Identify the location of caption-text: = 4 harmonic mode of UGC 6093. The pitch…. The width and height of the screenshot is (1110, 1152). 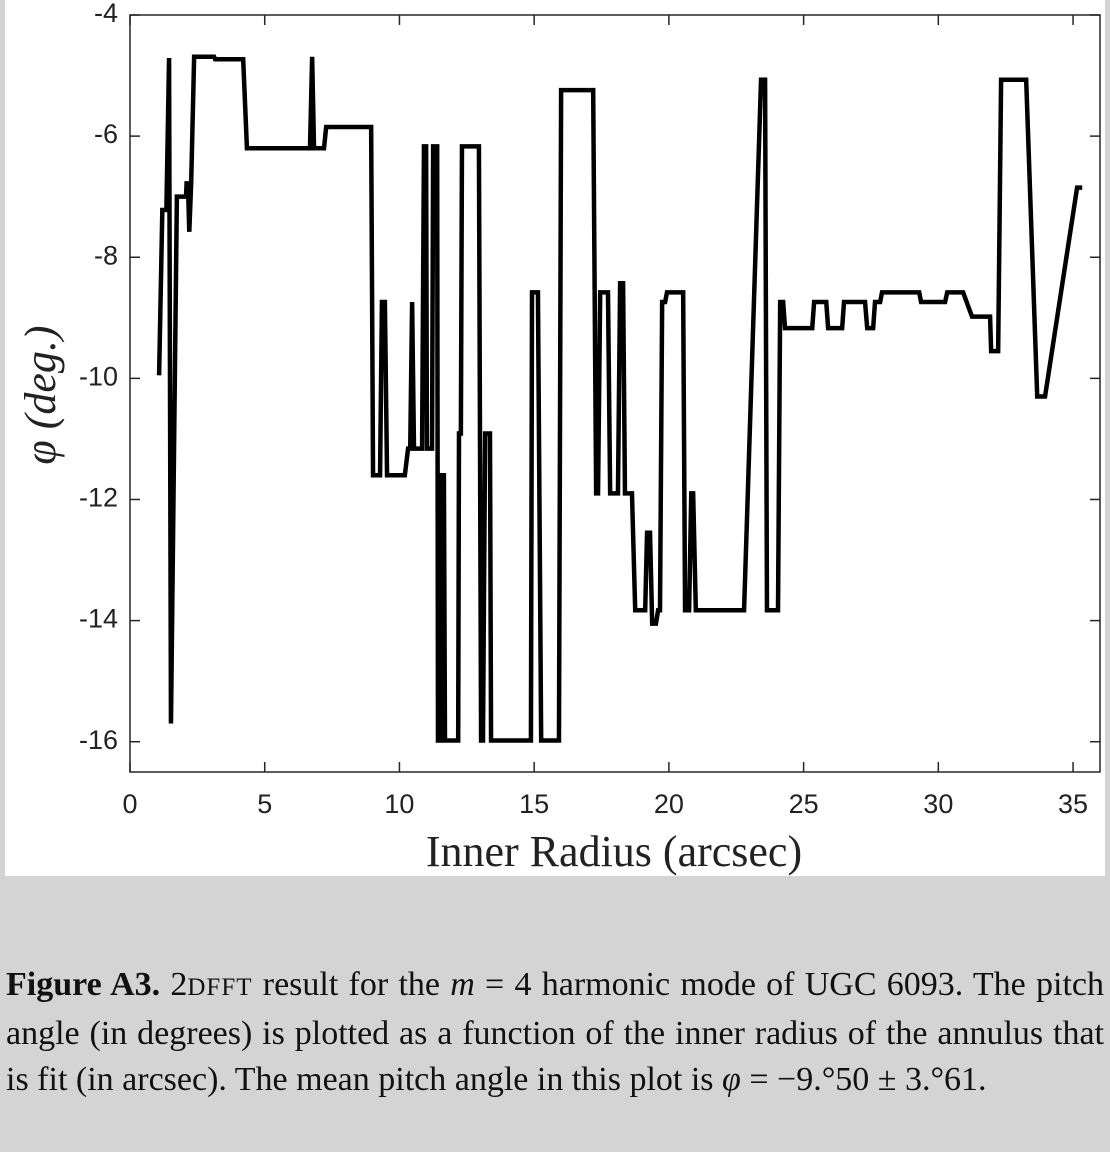
(555, 1032).